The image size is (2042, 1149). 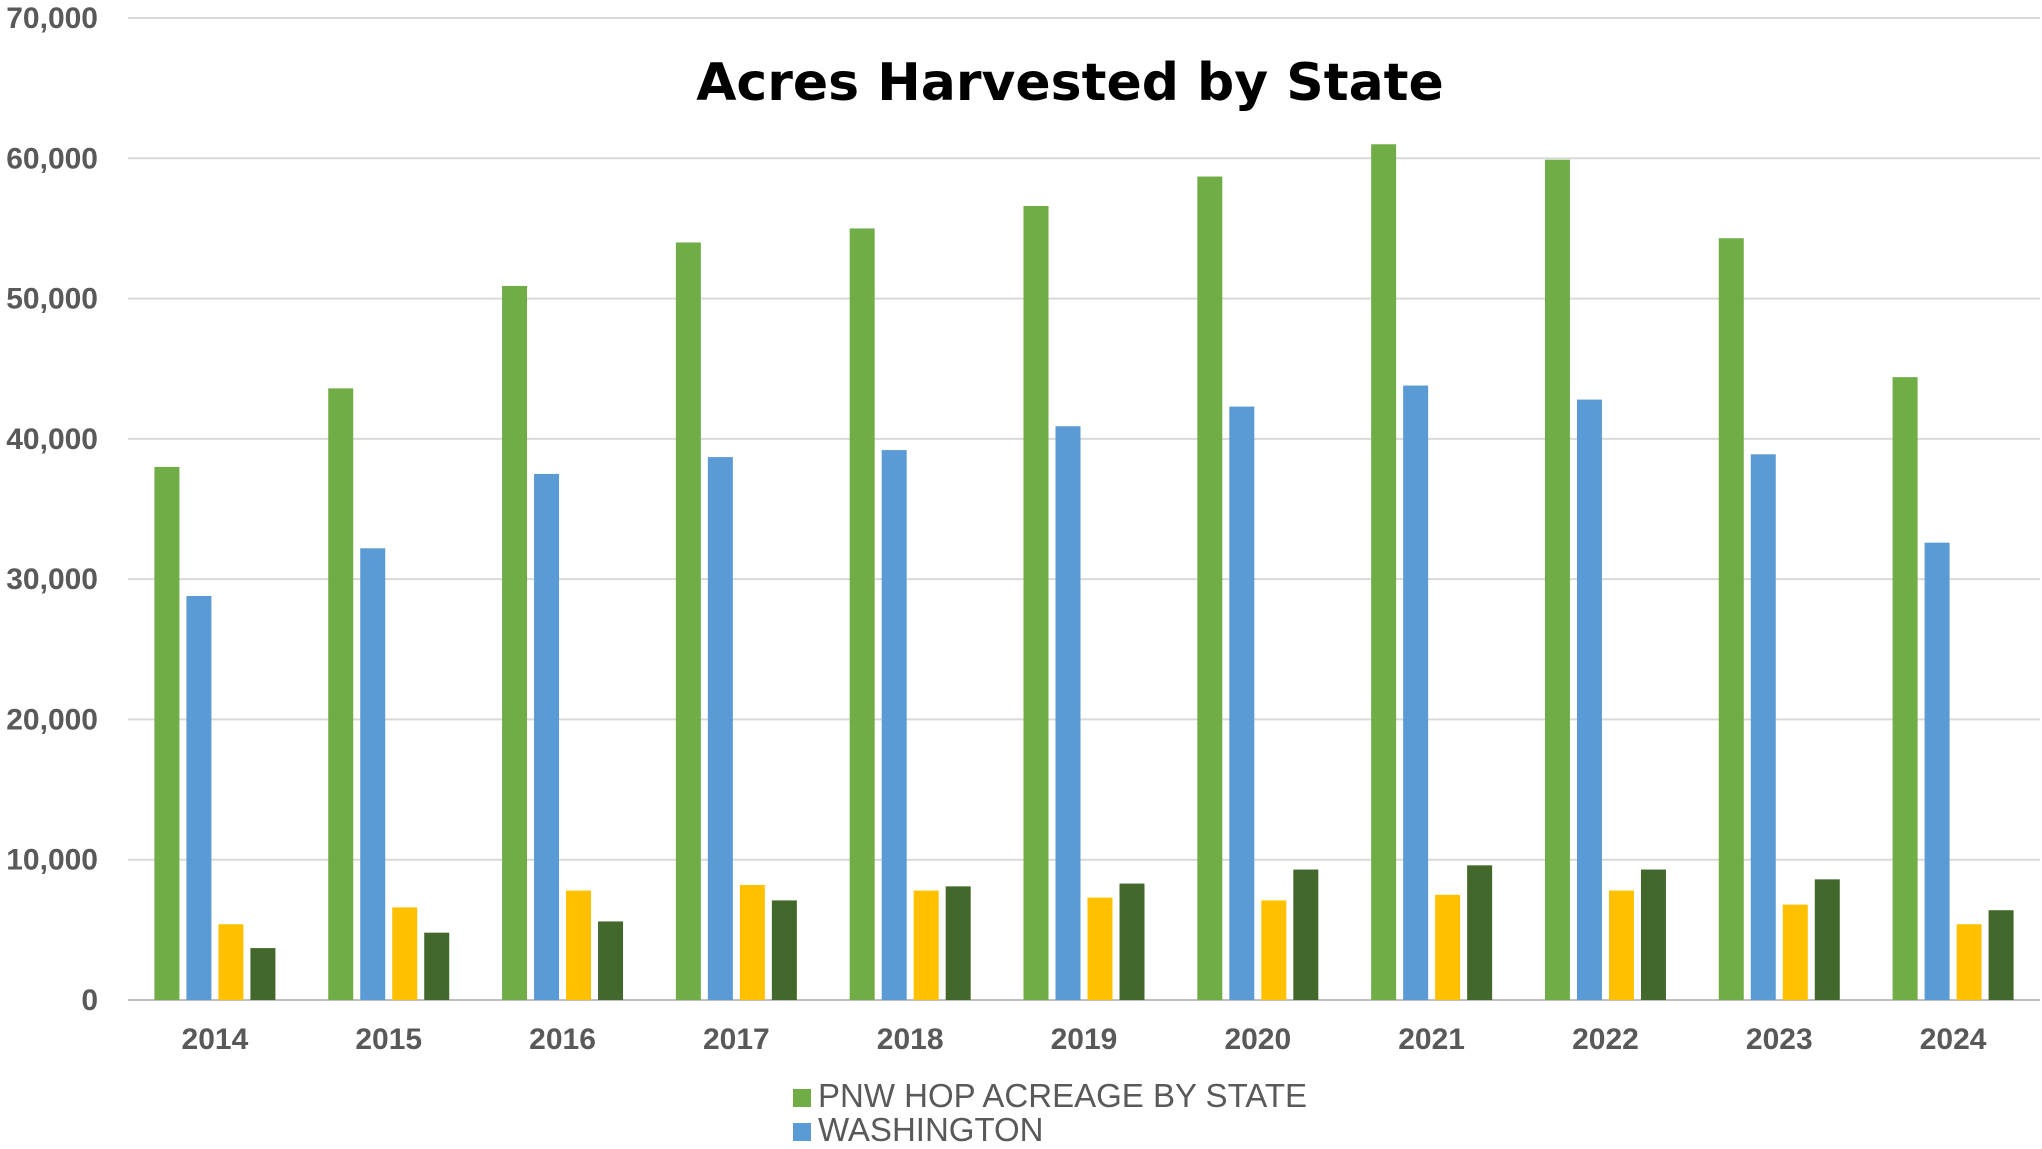 What do you see at coordinates (784, 950) in the screenshot?
I see `bar-series-4-2017` at bounding box center [784, 950].